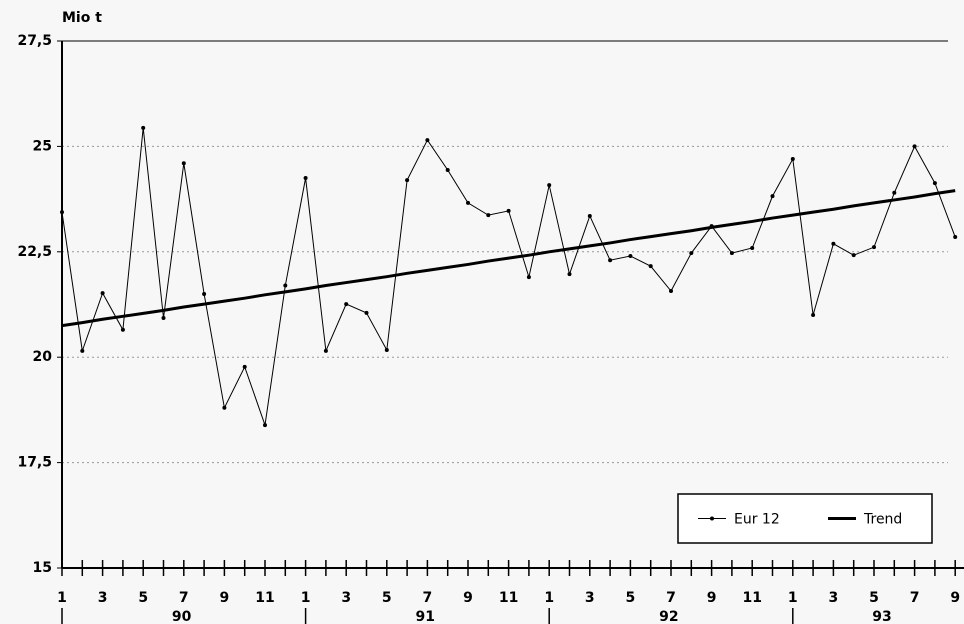 Image resolution: width=964 pixels, height=624 pixels. I want to click on legend-marker, so click(712, 518).